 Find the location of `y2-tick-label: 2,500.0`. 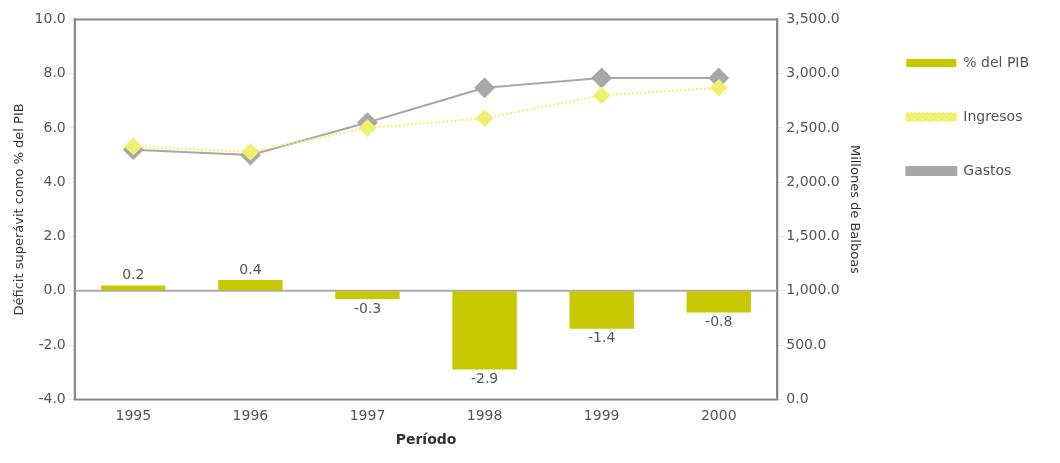

y2-tick-label: 2,500.0 is located at coordinates (813, 126).